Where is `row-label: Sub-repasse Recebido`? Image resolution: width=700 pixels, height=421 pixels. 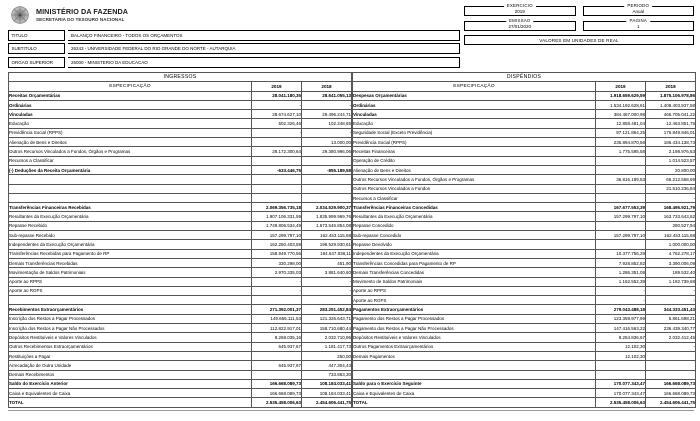 row-label: Sub-repasse Recebido is located at coordinates (130, 235).